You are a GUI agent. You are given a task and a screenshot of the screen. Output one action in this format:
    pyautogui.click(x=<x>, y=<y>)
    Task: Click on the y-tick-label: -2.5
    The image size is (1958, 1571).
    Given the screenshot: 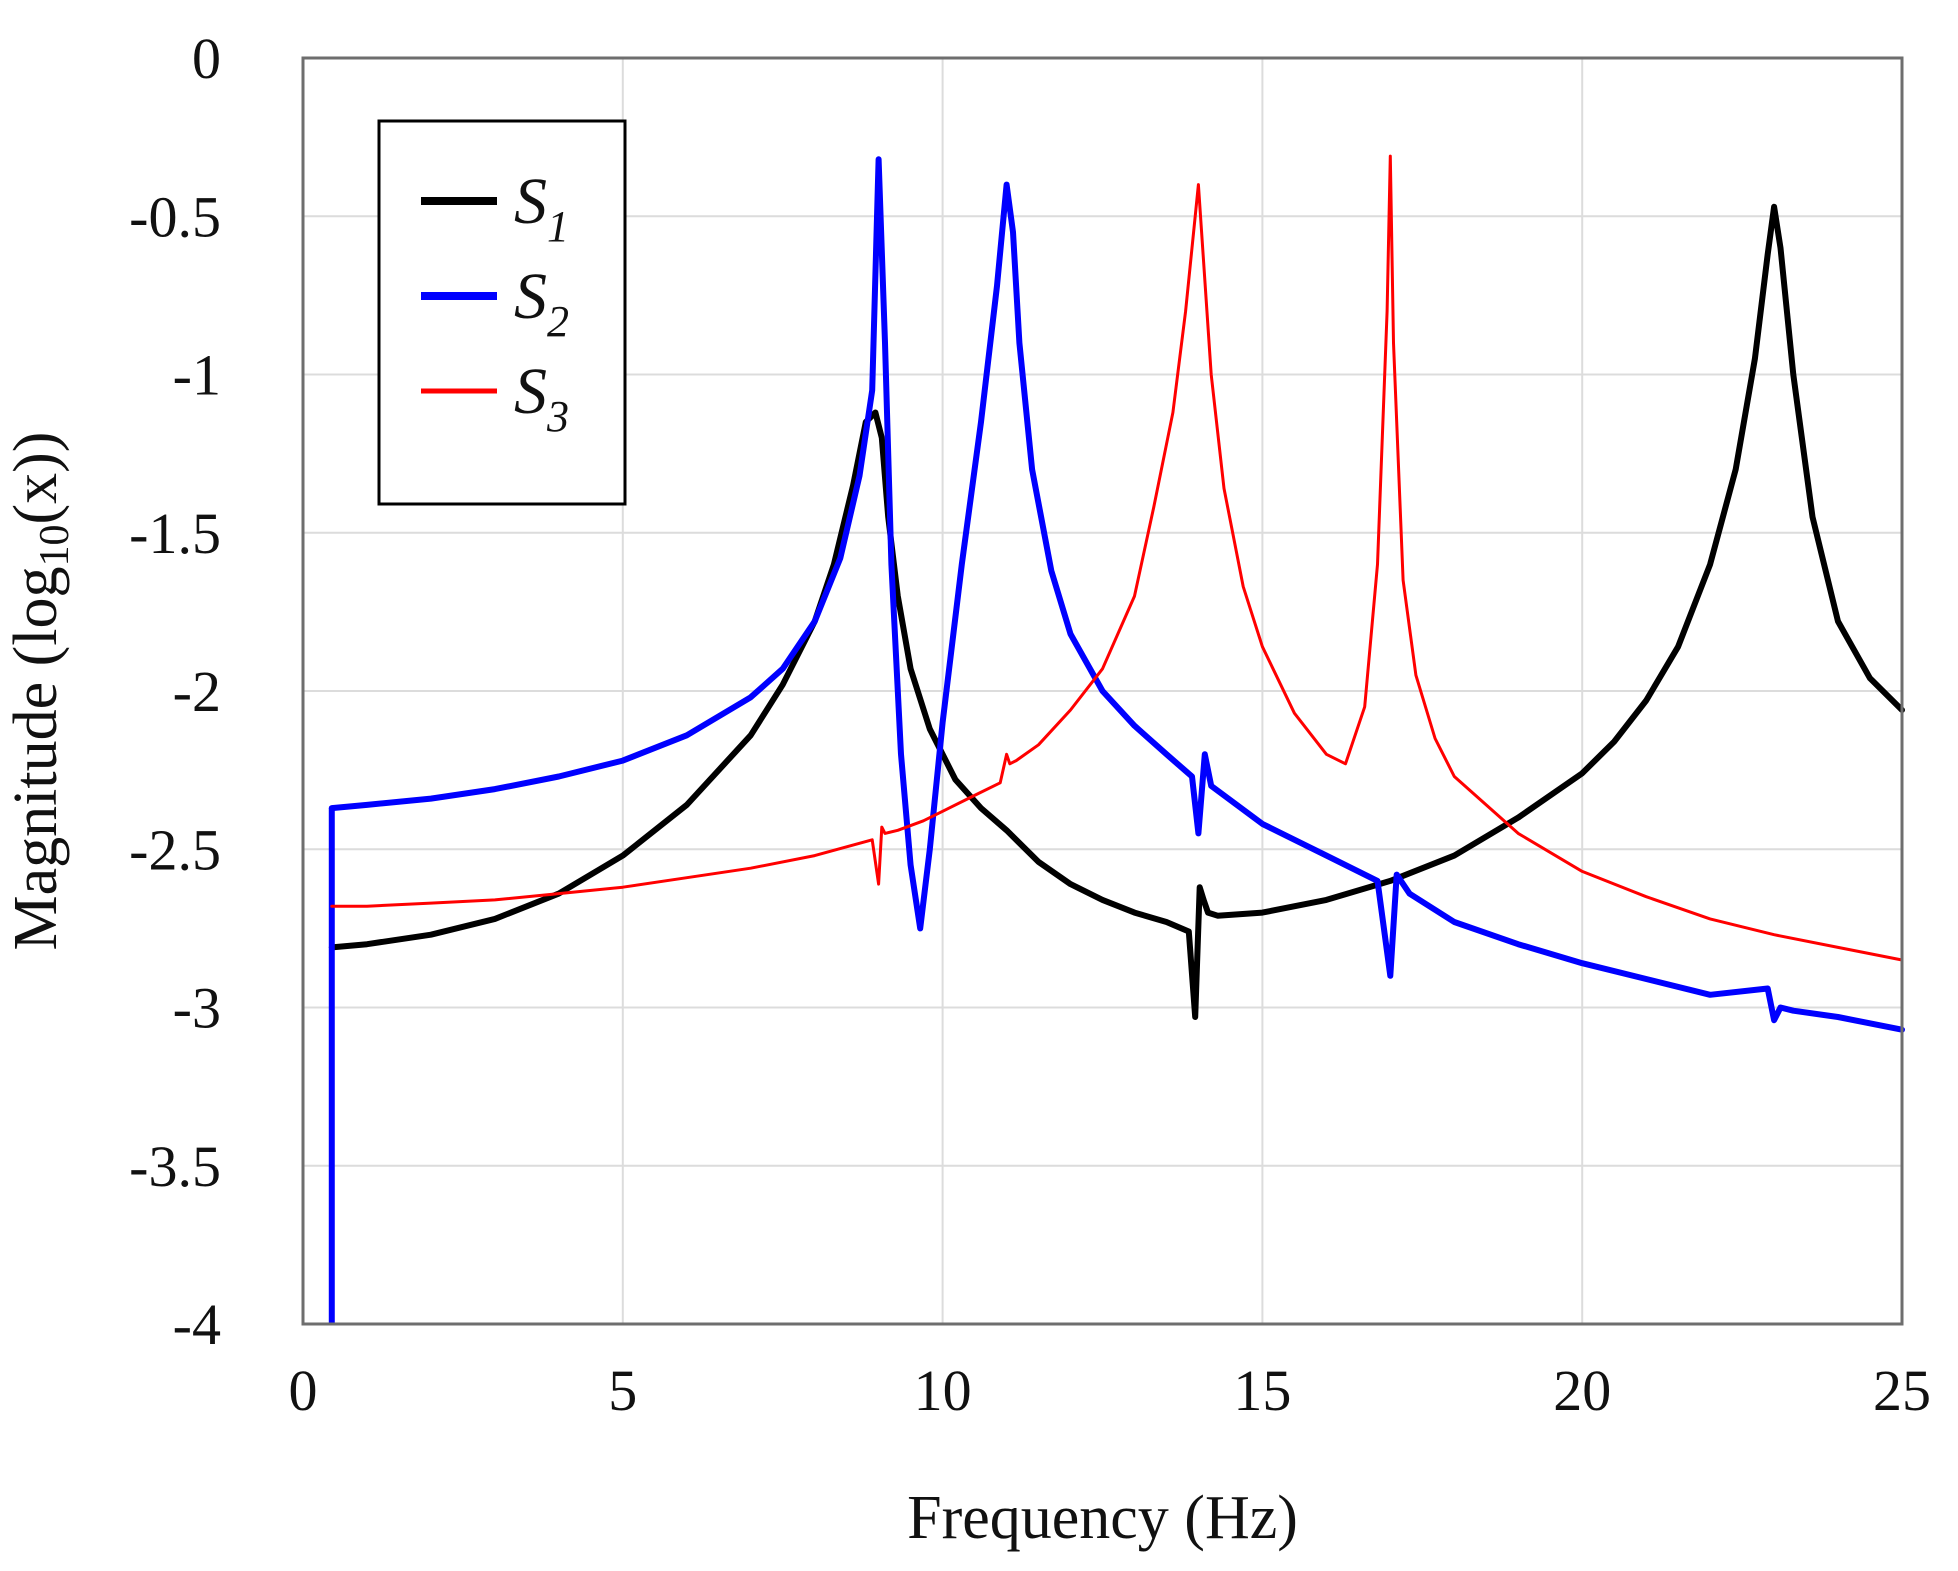 What is the action you would take?
    pyautogui.click(x=175, y=849)
    